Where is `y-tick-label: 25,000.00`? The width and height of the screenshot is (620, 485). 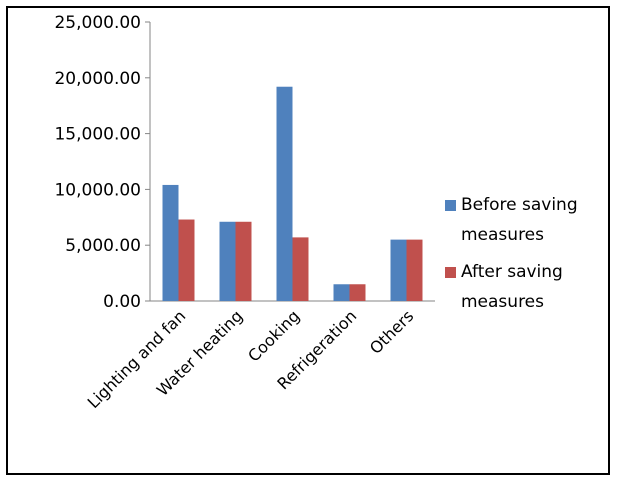 y-tick-label: 25,000.00 is located at coordinates (97, 23).